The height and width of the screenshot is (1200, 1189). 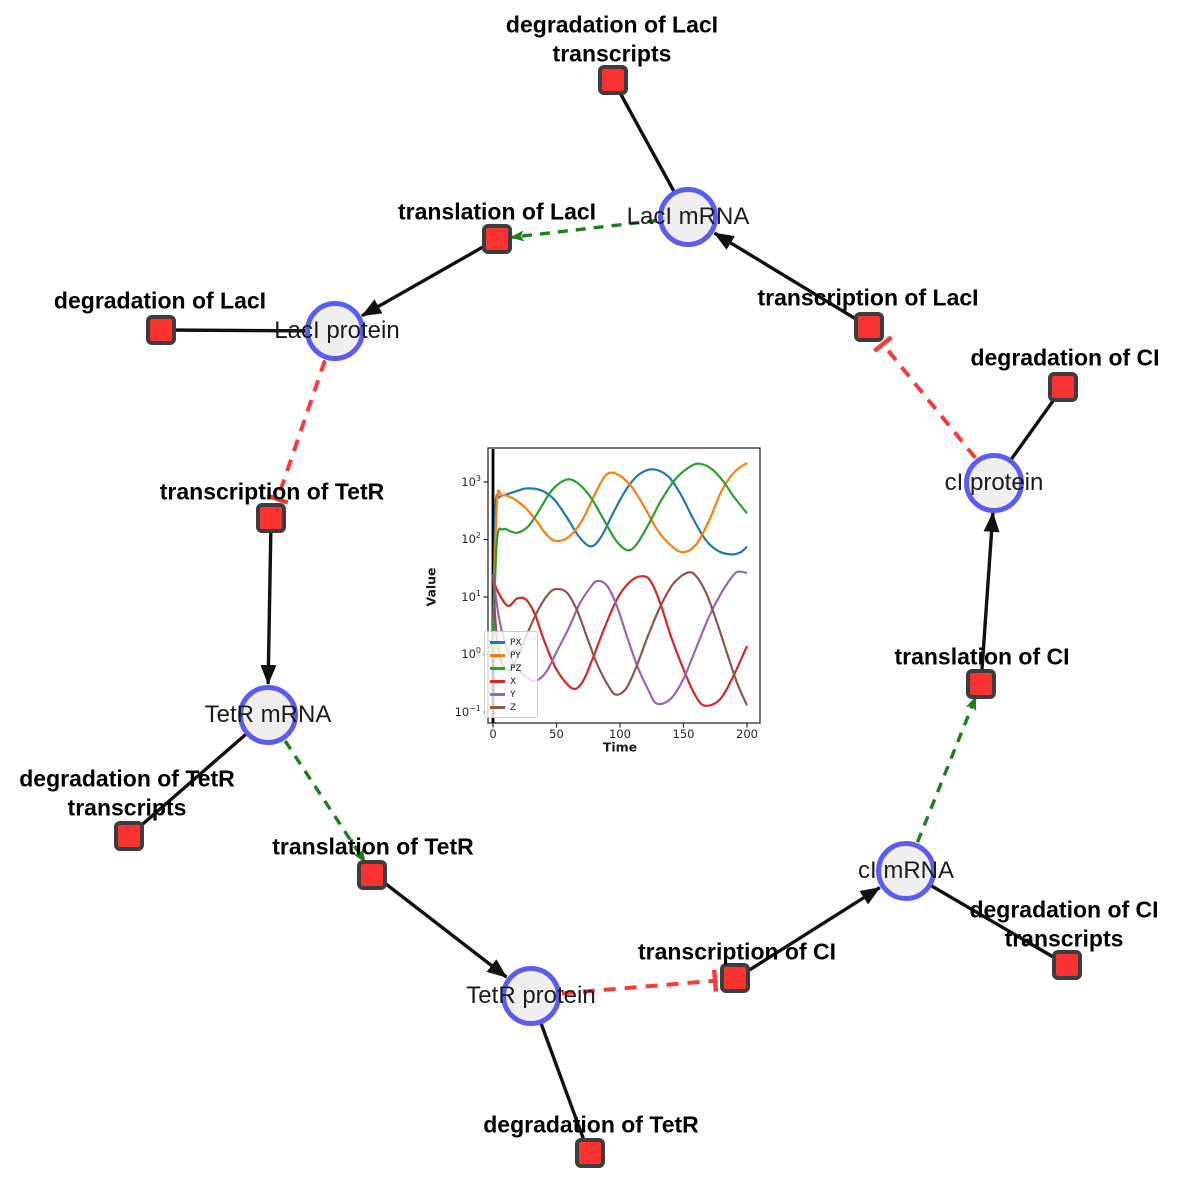 What do you see at coordinates (497, 211) in the screenshot?
I see `reaction-label-translation-laci: translation of LacI` at bounding box center [497, 211].